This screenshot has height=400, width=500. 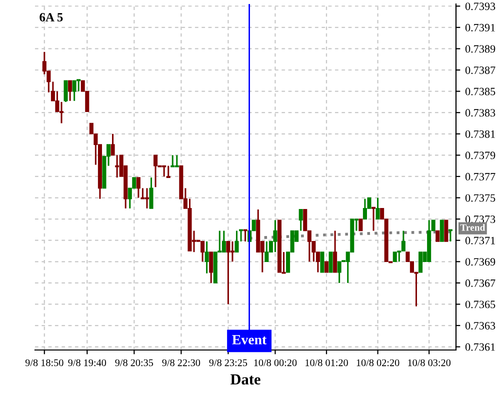 I want to click on x-tick-label: 10/8 01:20, so click(x=327, y=362).